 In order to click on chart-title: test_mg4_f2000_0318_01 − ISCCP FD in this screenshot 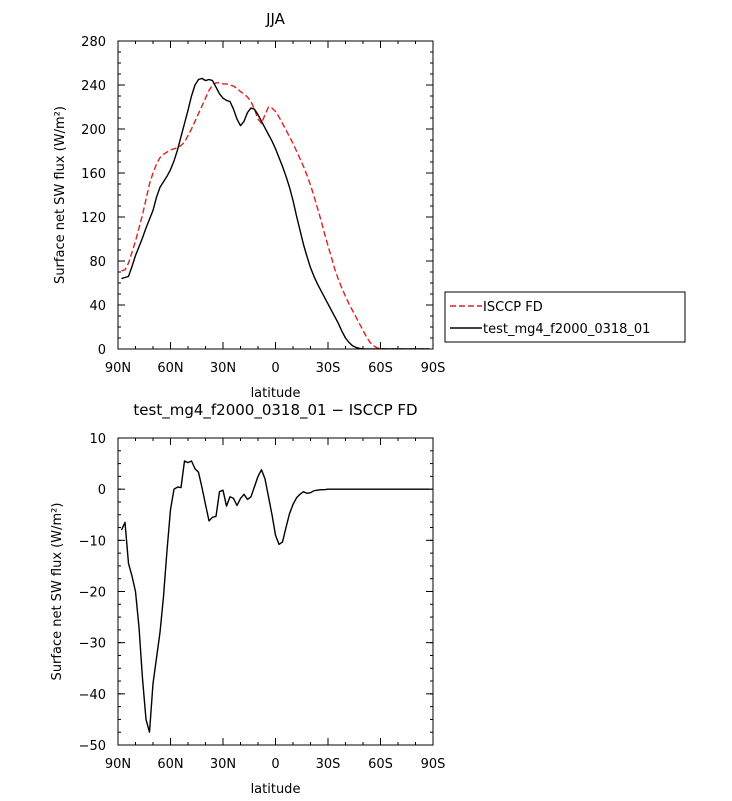, I will do `click(275, 410)`.